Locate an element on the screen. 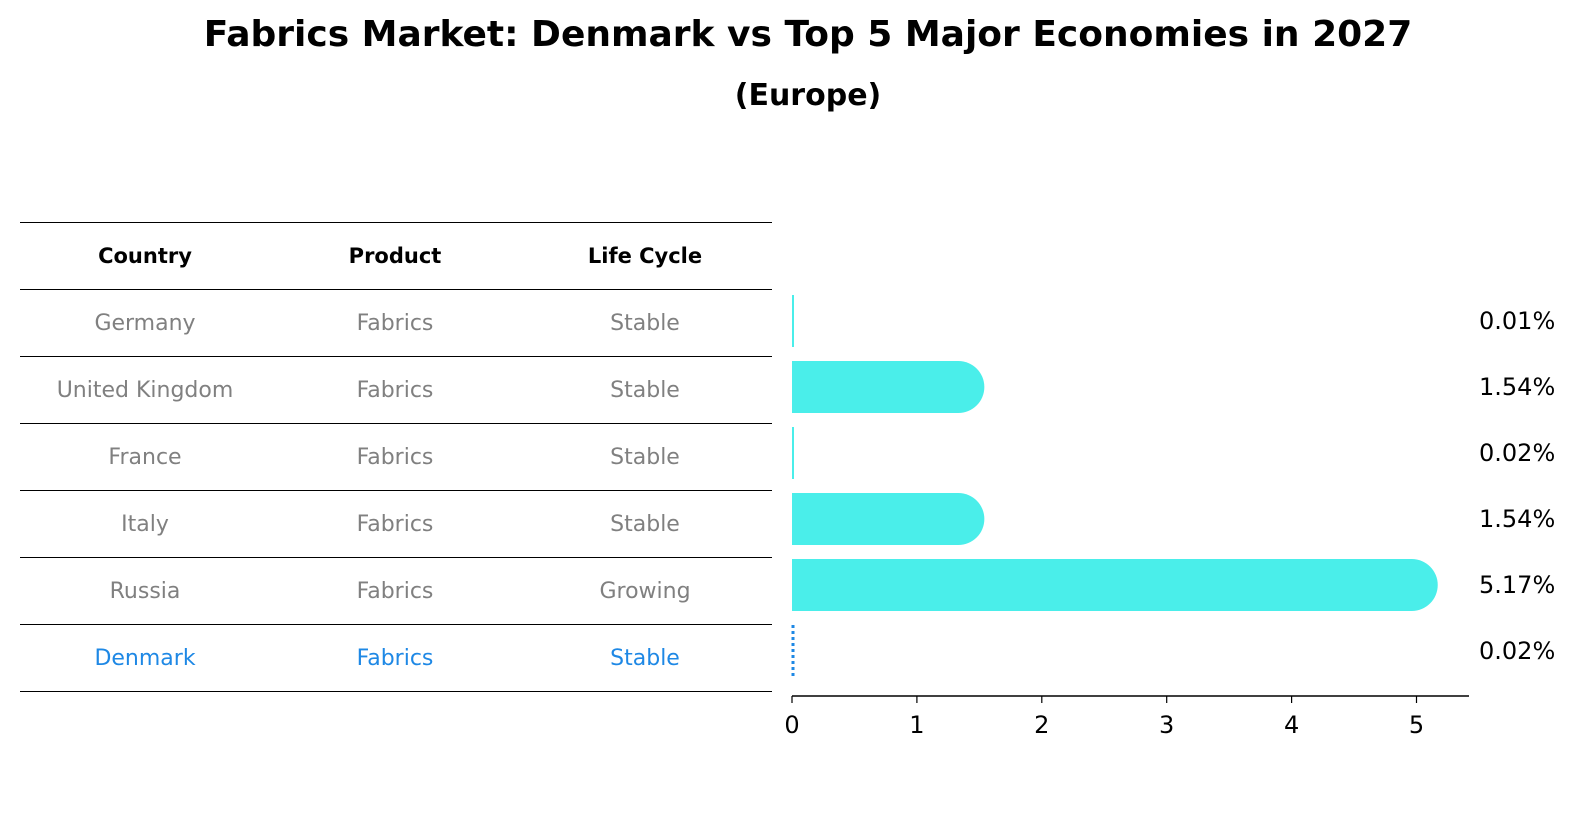  value-label: 5.17% is located at coordinates (1517, 585).